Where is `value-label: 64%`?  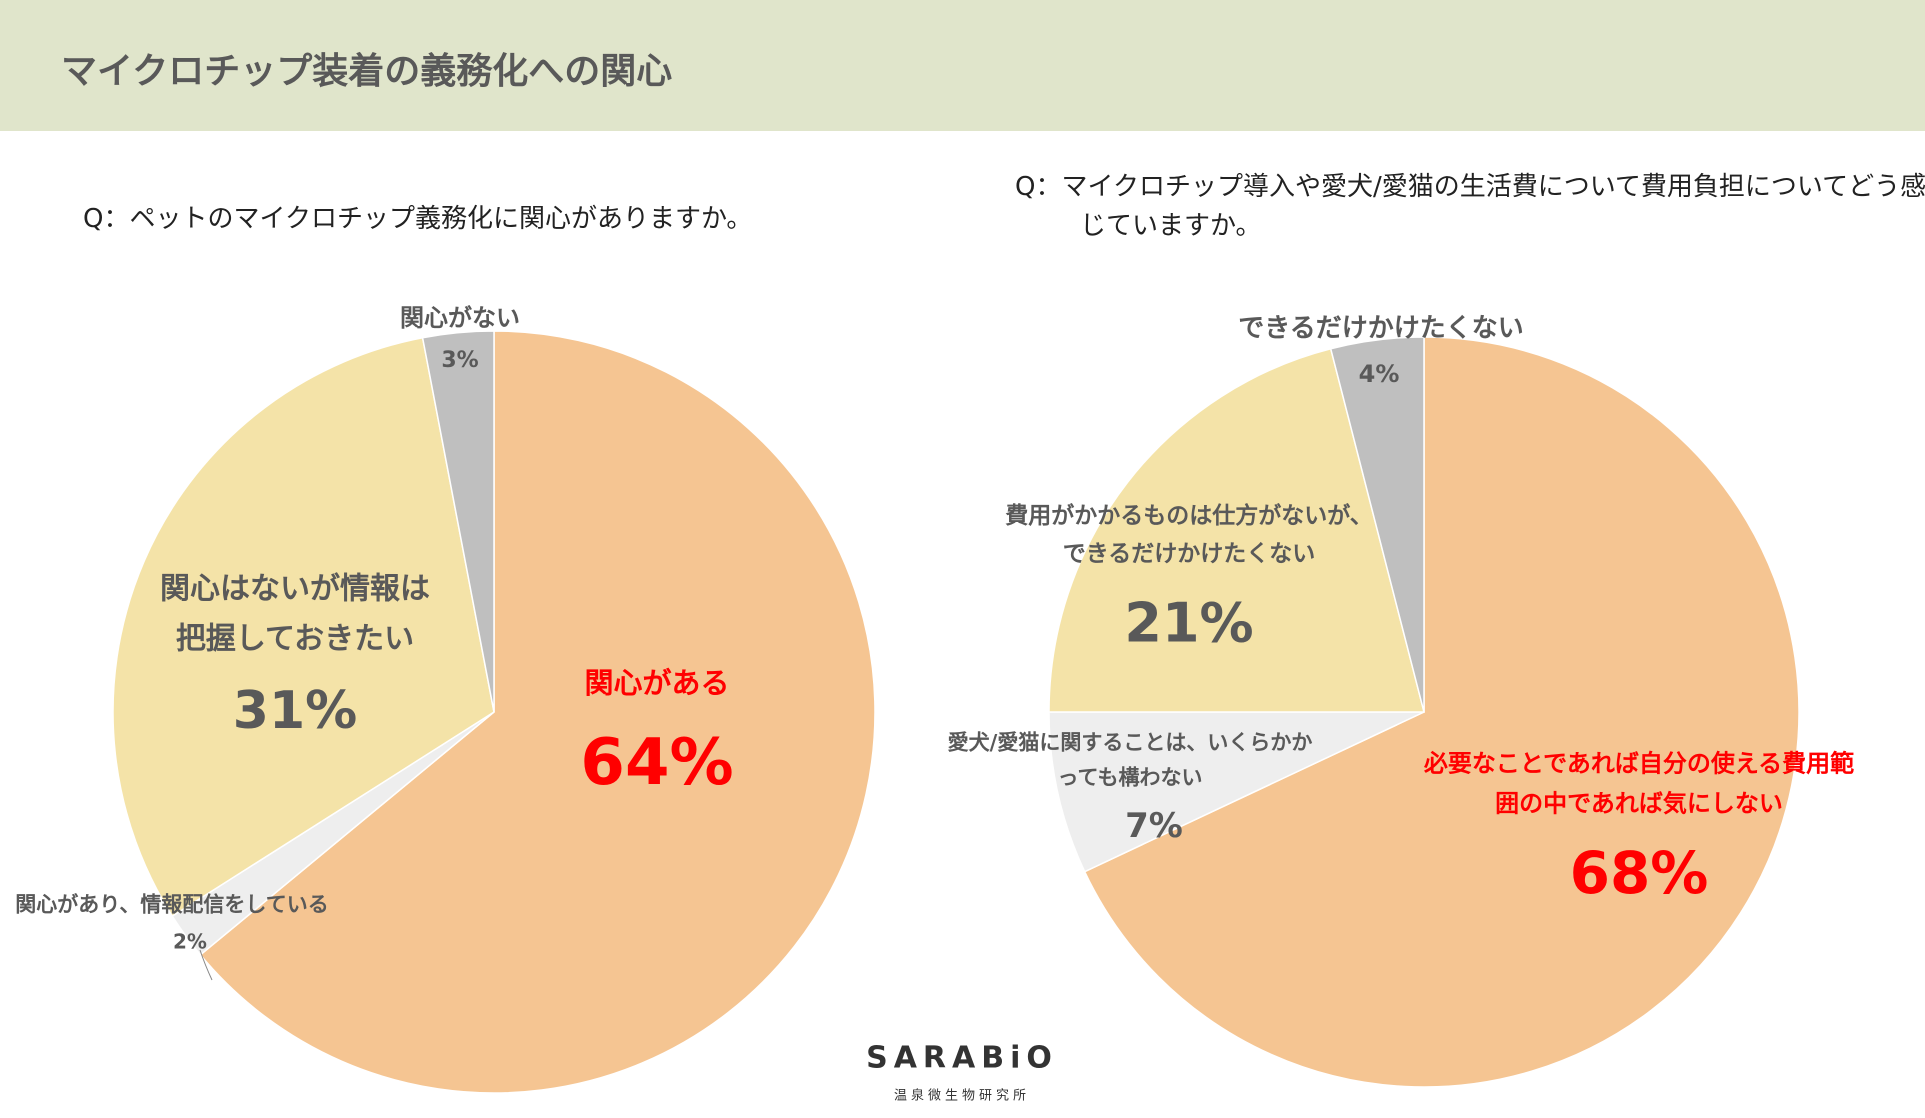
value-label: 64% is located at coordinates (657, 763).